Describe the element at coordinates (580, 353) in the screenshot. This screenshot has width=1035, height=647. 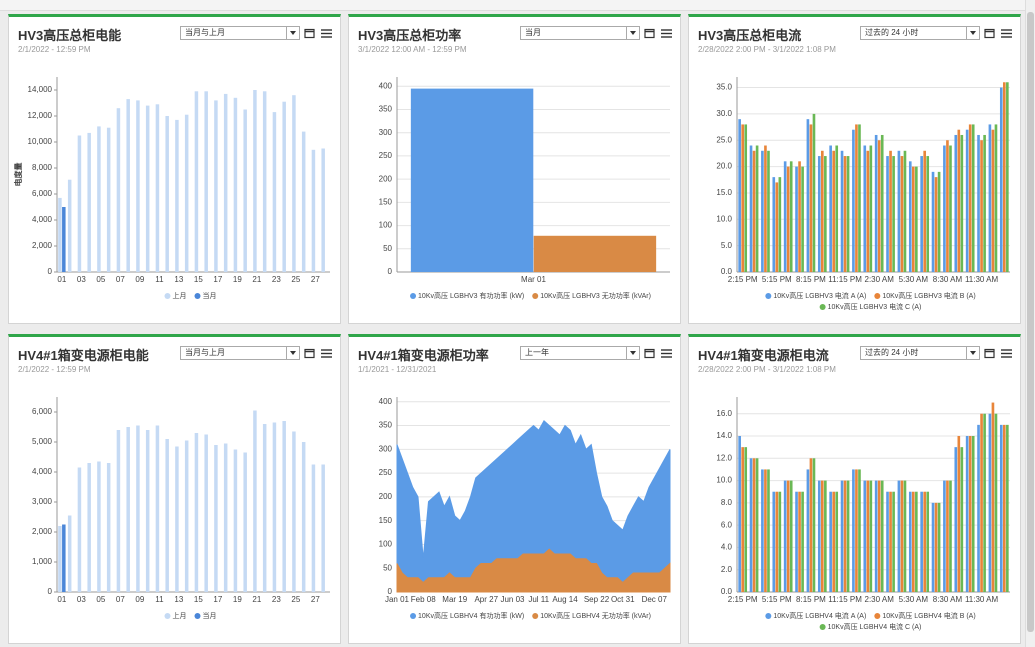
I see `period-select: 上一年` at that location.